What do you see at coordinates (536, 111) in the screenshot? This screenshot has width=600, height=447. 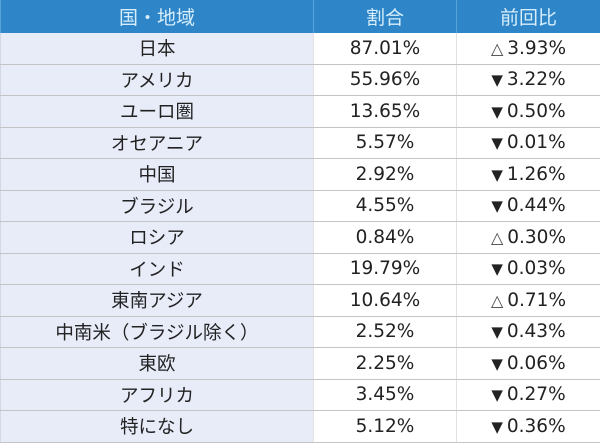 I see `change-value: 0.50%` at bounding box center [536, 111].